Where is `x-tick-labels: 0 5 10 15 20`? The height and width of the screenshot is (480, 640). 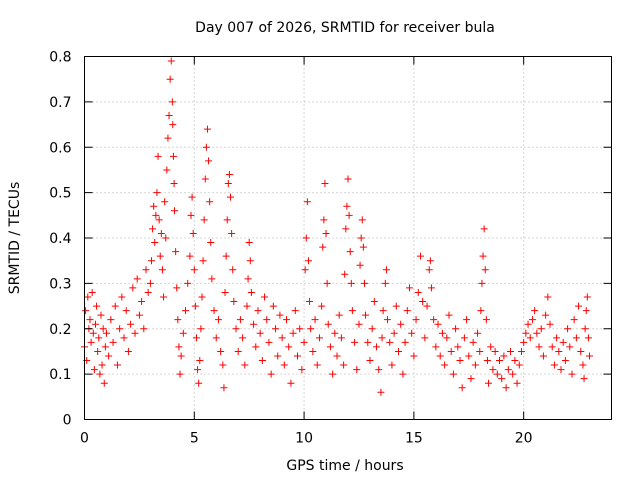 x-tick-labels: 0 5 10 15 20 is located at coordinates (306, 439).